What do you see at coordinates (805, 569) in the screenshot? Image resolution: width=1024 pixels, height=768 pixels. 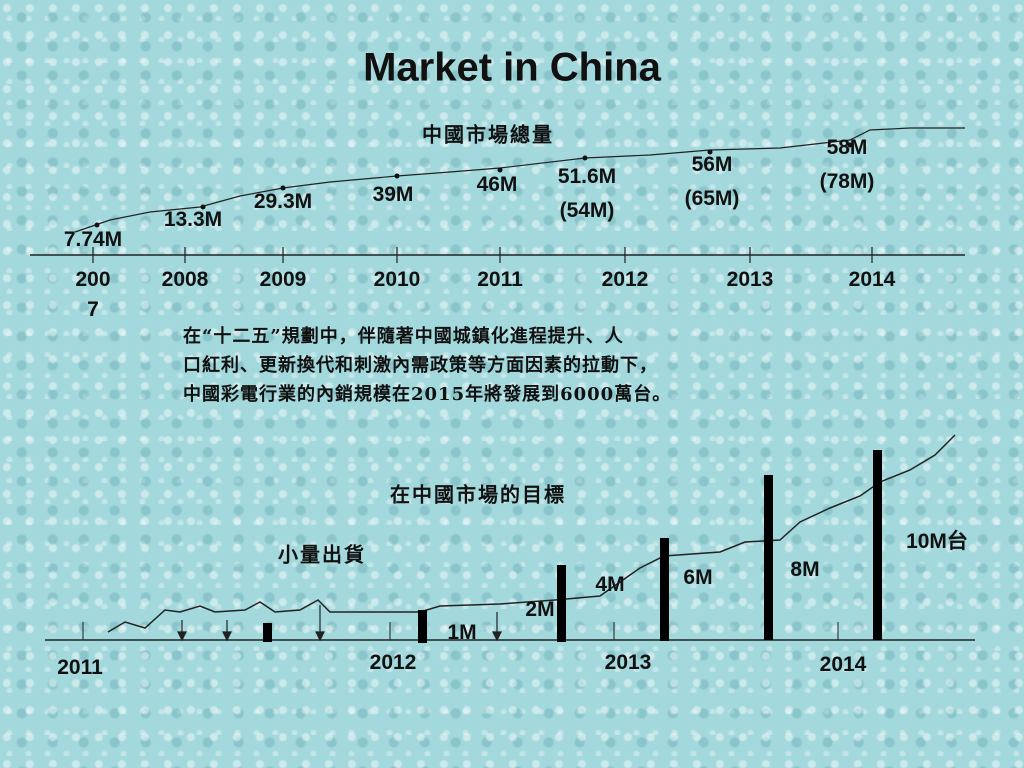 I see `target-label: 8M` at bounding box center [805, 569].